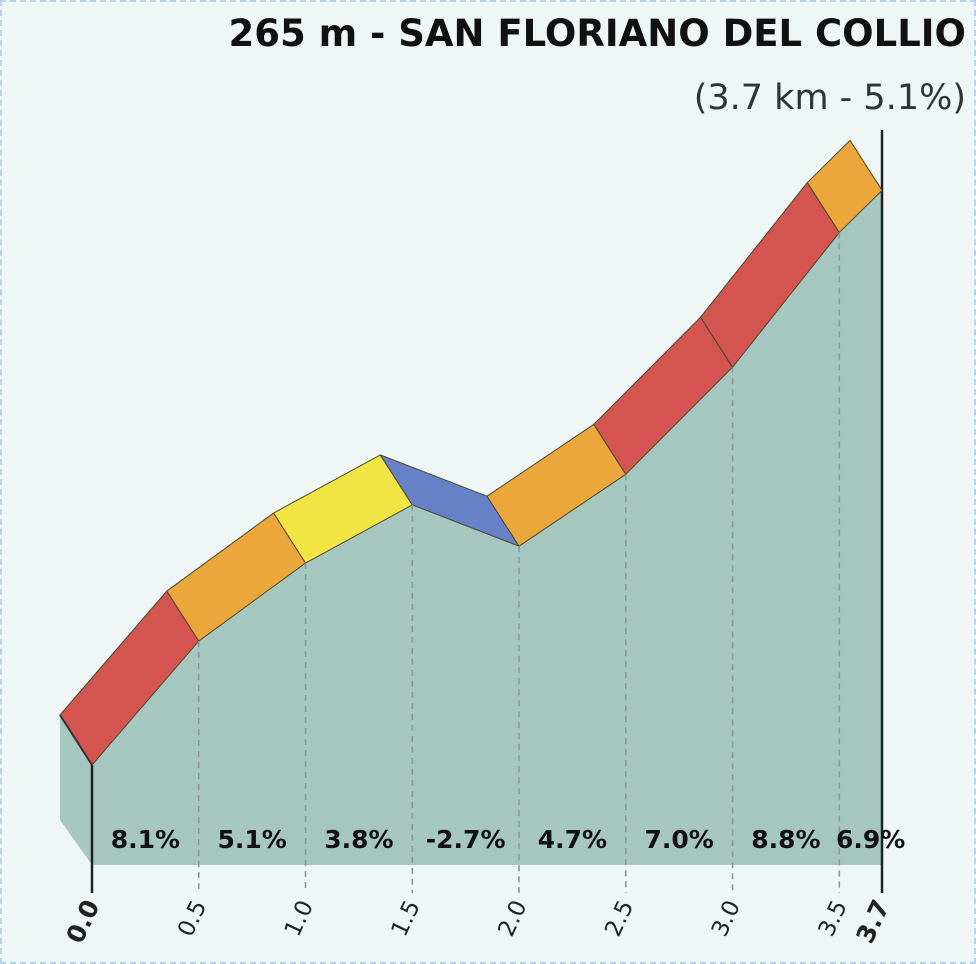  What do you see at coordinates (726, 919) in the screenshot?
I see `x-tick-label-6: 3.0` at bounding box center [726, 919].